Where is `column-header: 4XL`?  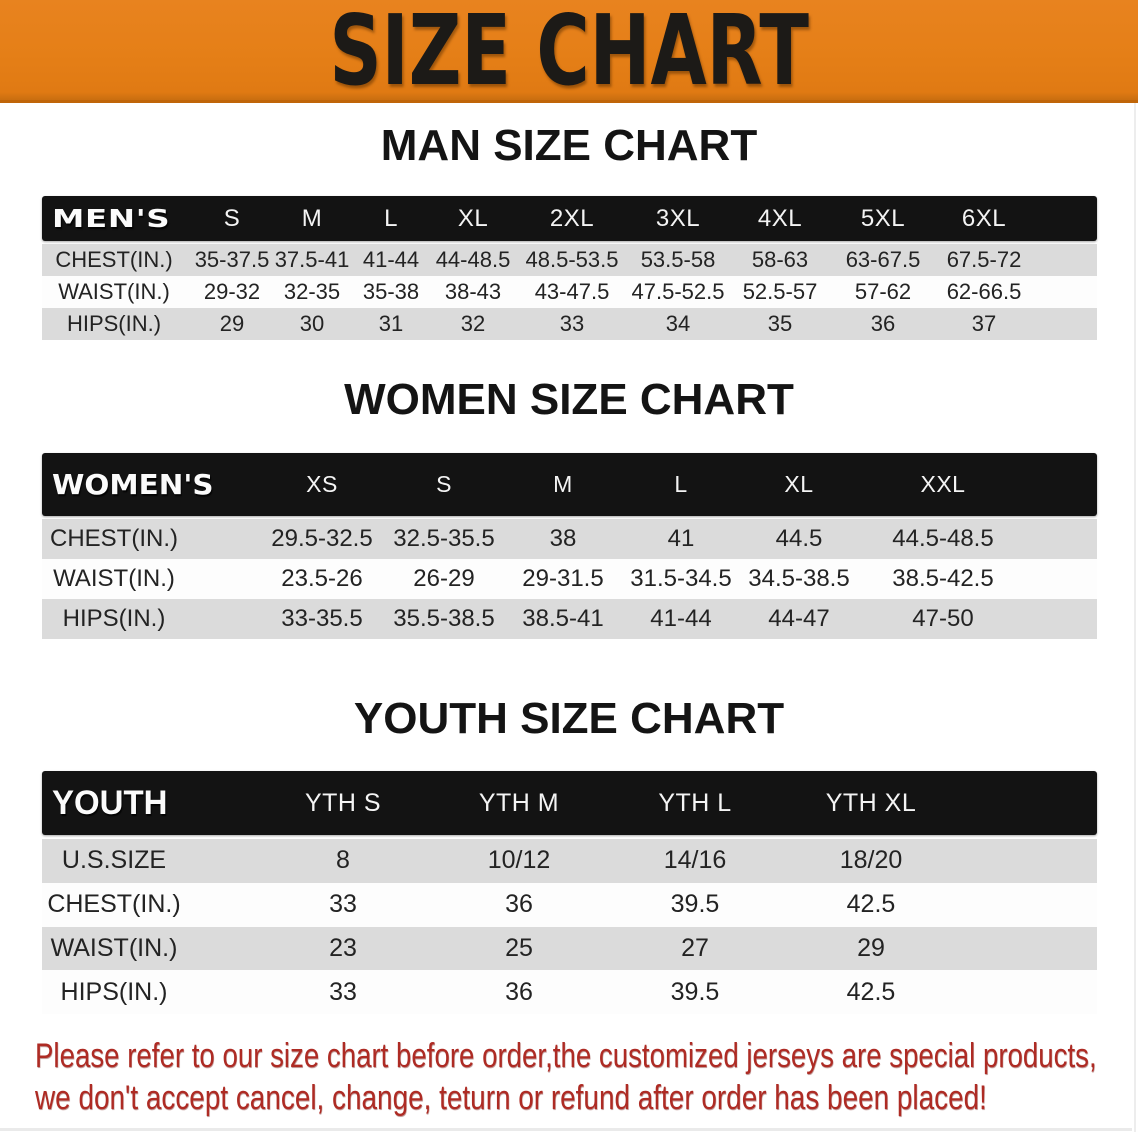
column-header: 4XL is located at coordinates (780, 218).